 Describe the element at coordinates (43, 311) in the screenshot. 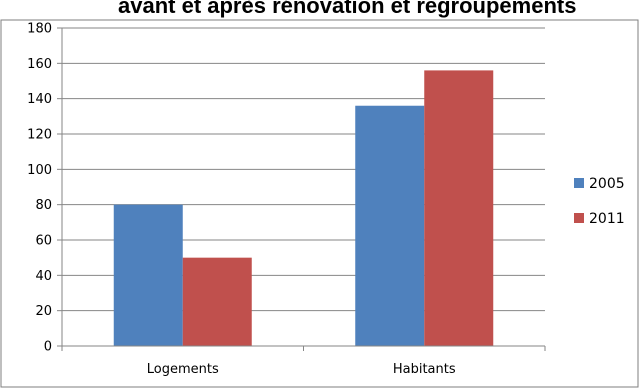

I see `y-tick-label-20: 20` at that location.